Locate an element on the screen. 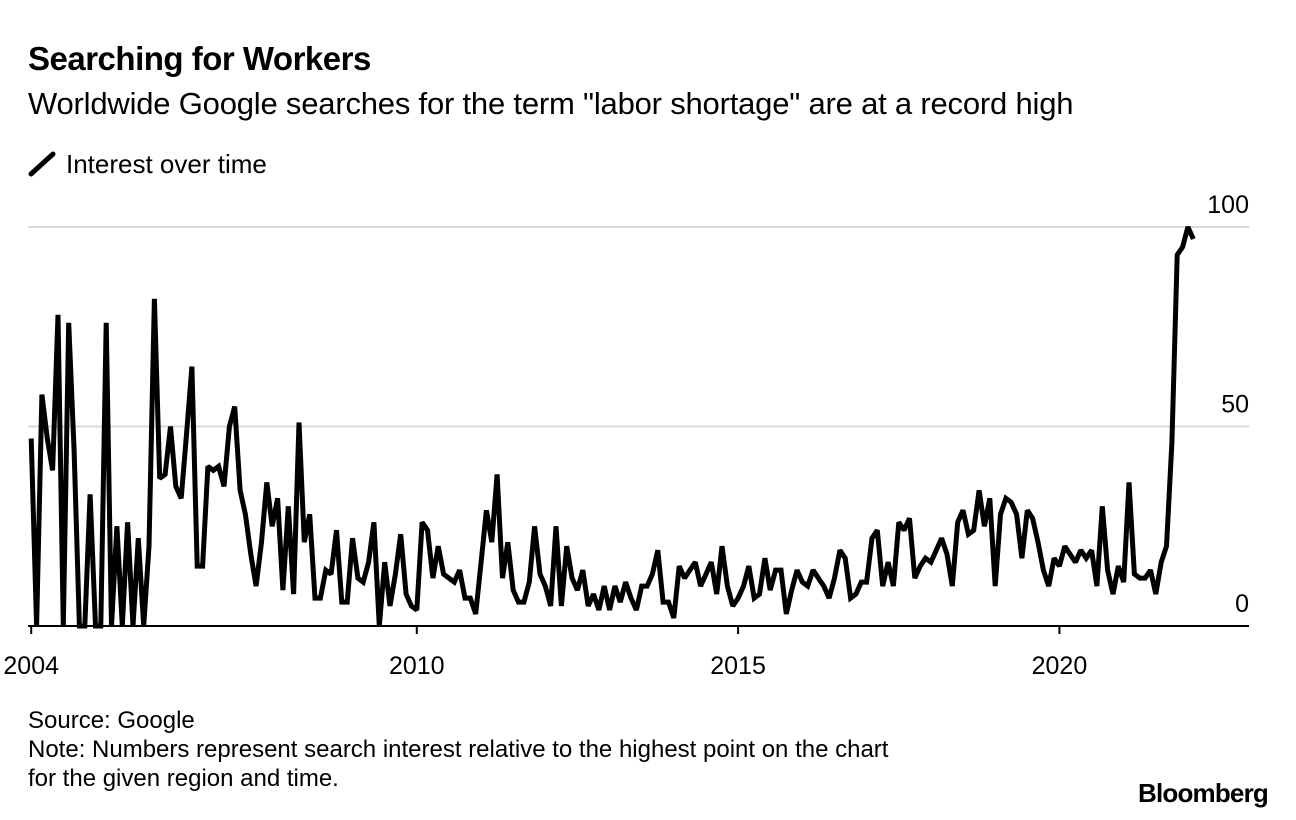 The image size is (1296, 820). note-line-2: for the given region and time. is located at coordinates (183, 778).